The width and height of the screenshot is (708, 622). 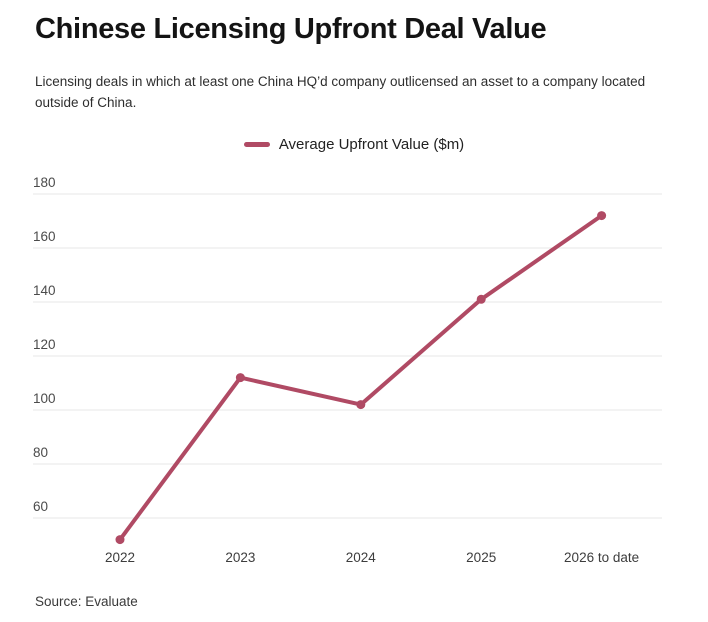 I want to click on x-axis-tick-label: 2024, so click(x=361, y=557).